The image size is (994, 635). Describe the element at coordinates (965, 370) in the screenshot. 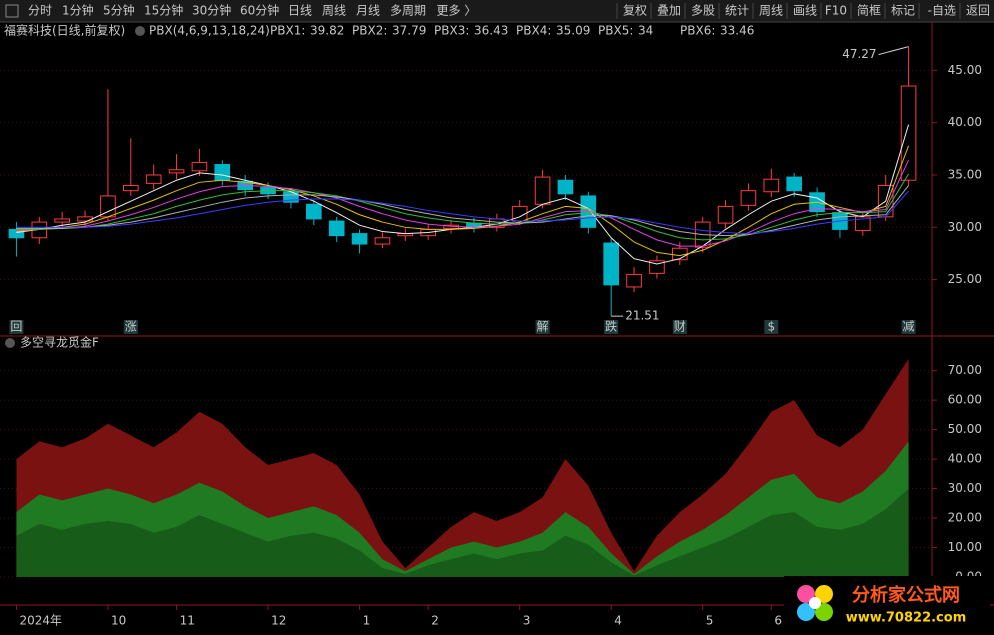

I see `y-tick-label: 70.00` at that location.